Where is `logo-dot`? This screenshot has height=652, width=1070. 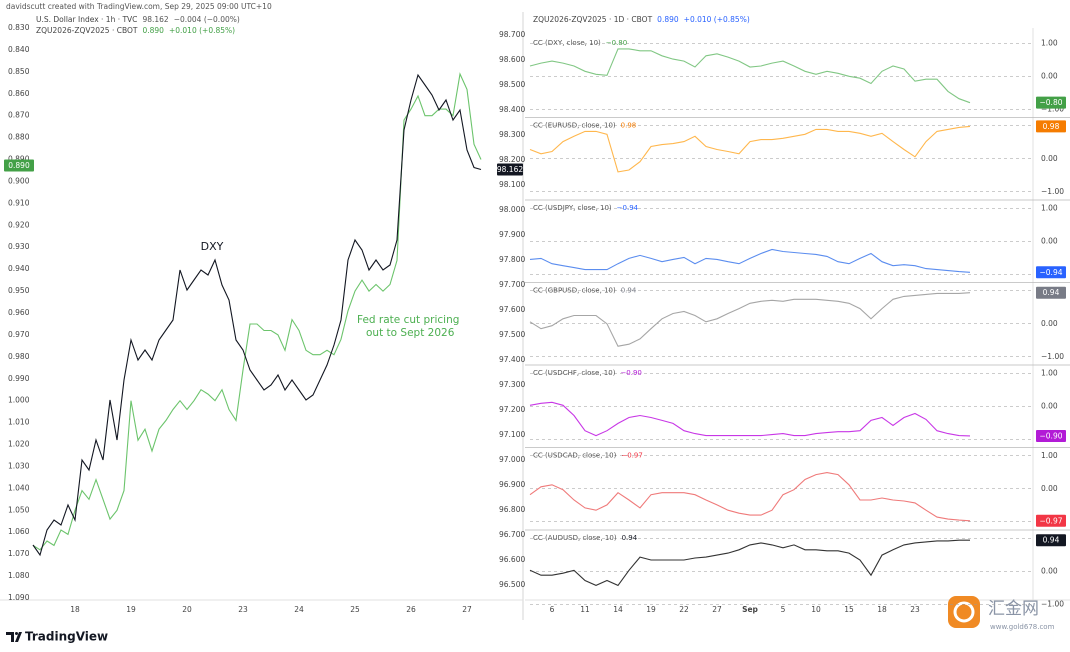
logo-dot is located at coordinates (16, 633).